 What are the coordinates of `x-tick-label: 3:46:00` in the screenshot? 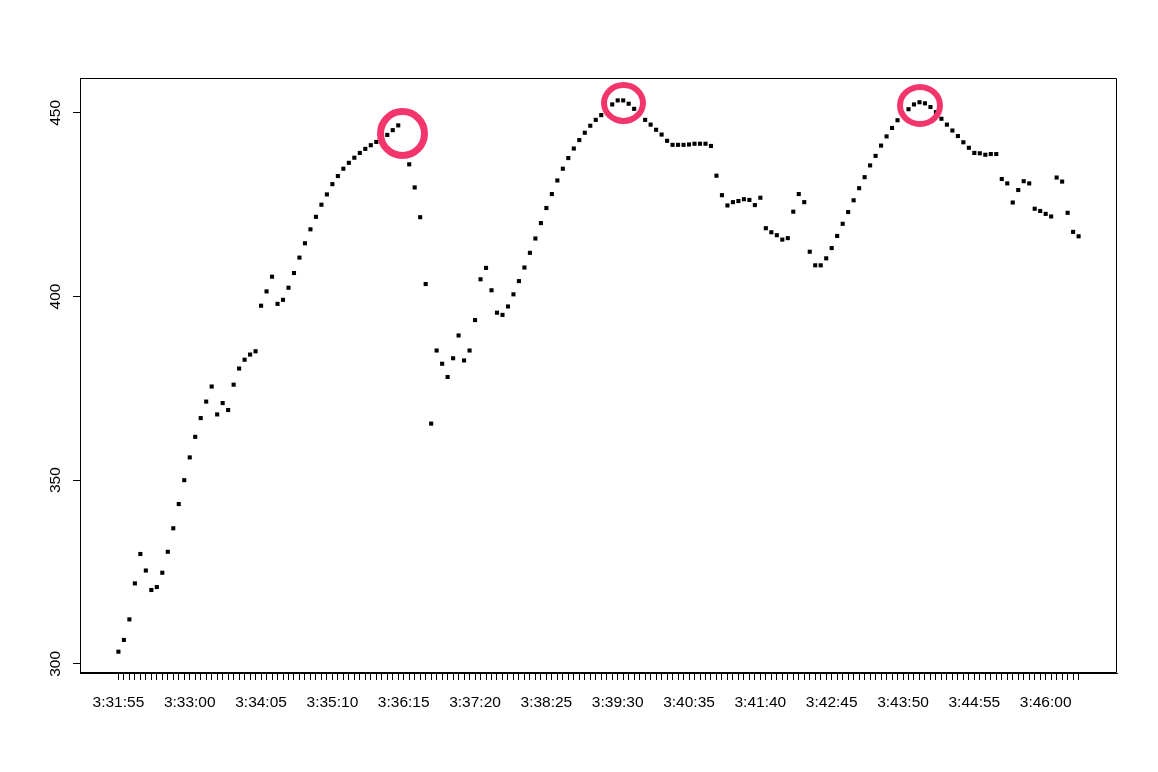 It's located at (1045, 701).